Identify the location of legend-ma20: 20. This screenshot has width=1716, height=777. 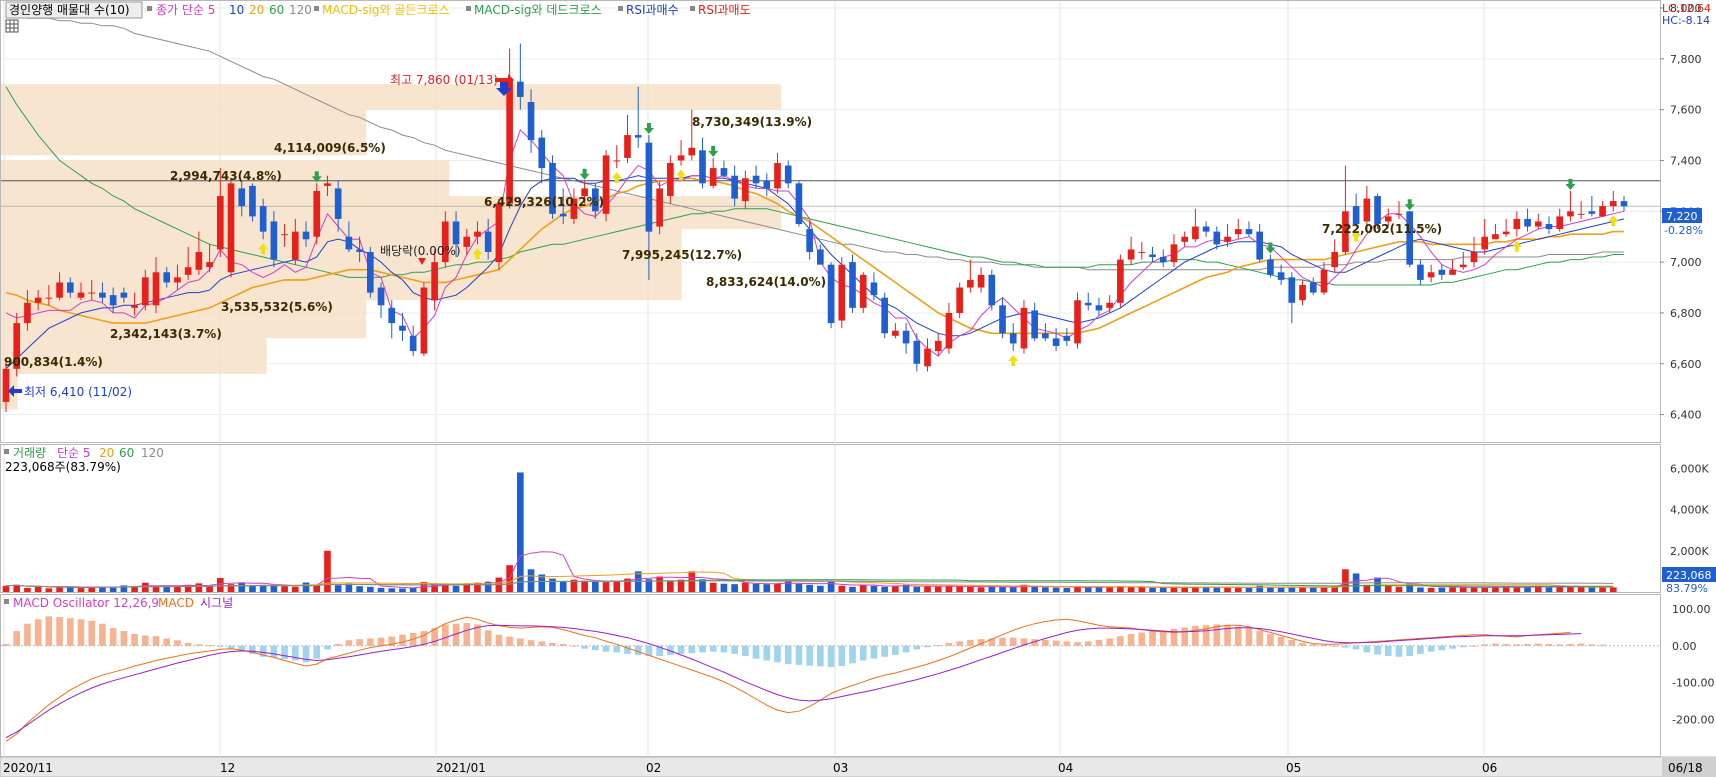
(256, 10).